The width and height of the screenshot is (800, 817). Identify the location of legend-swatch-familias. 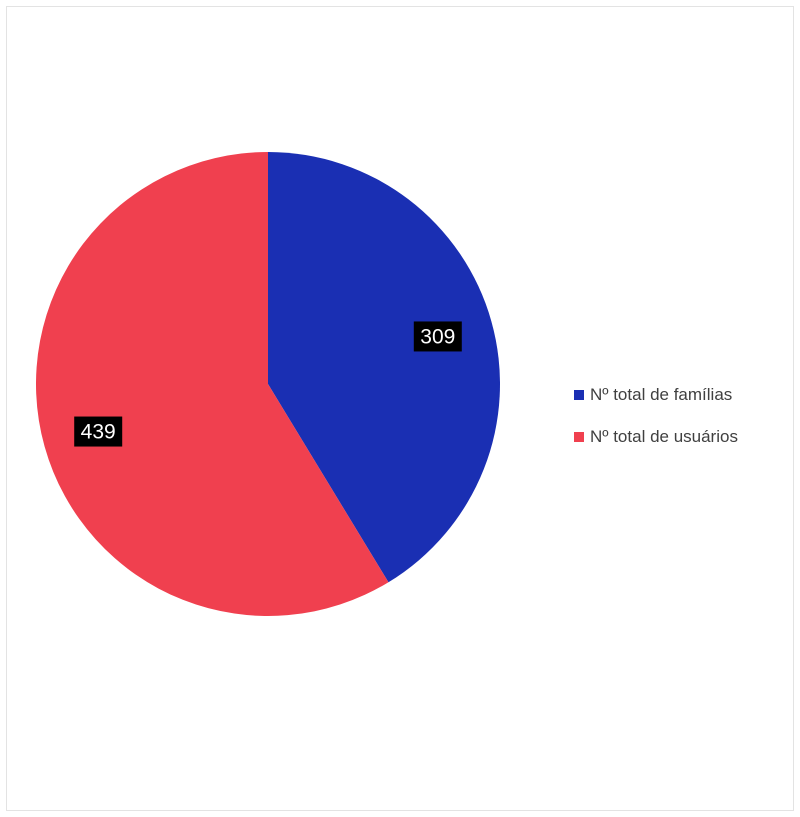
(579, 395).